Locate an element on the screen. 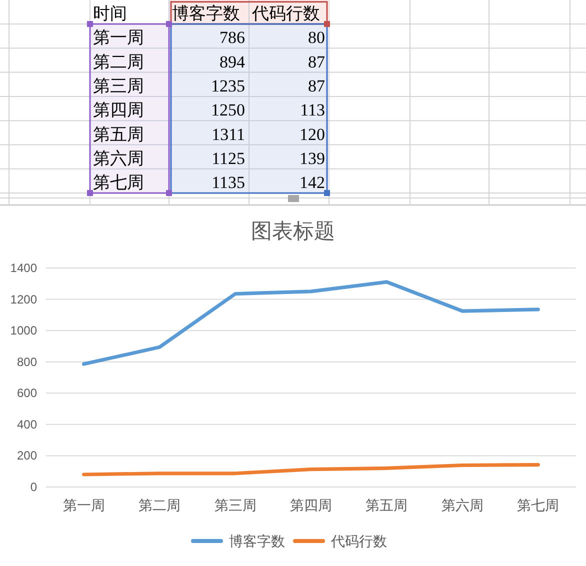 The width and height of the screenshot is (586, 566). legend-label: 代码行数 is located at coordinates (358, 541).